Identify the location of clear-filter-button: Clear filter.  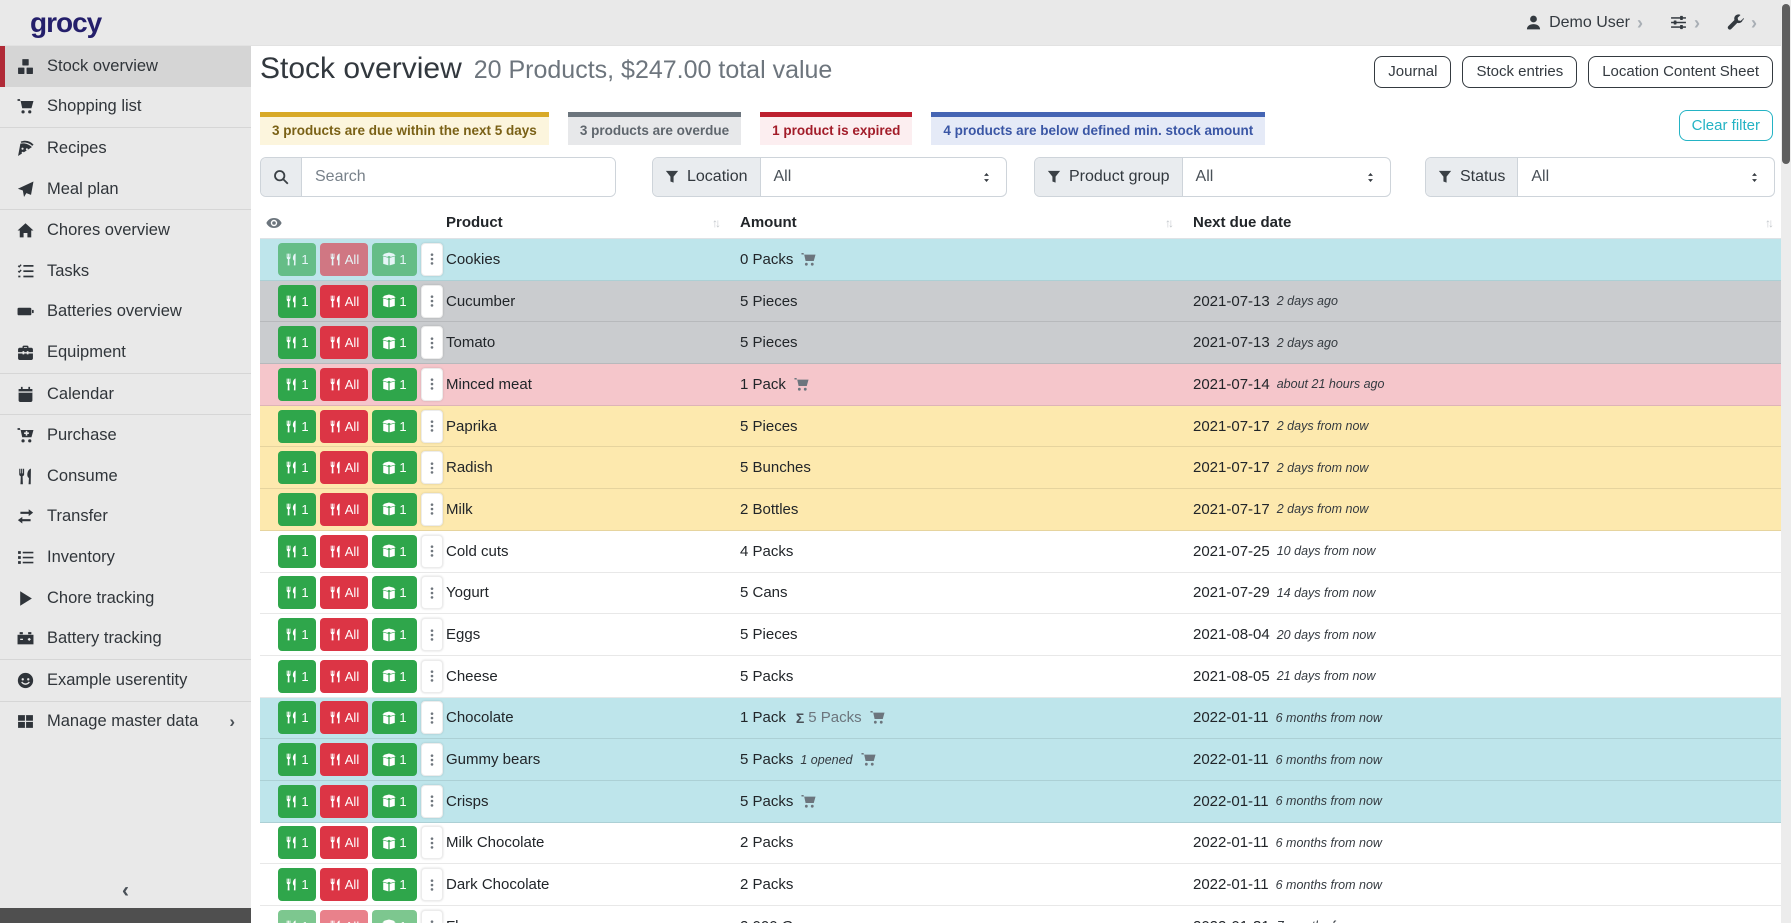
(1725, 125).